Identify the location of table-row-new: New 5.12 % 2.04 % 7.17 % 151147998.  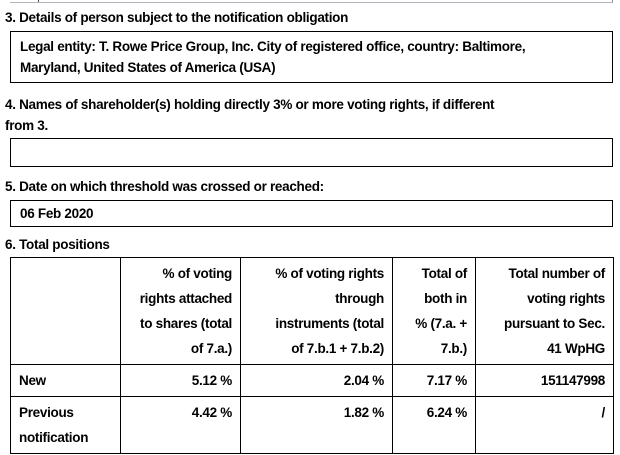
(312, 380).